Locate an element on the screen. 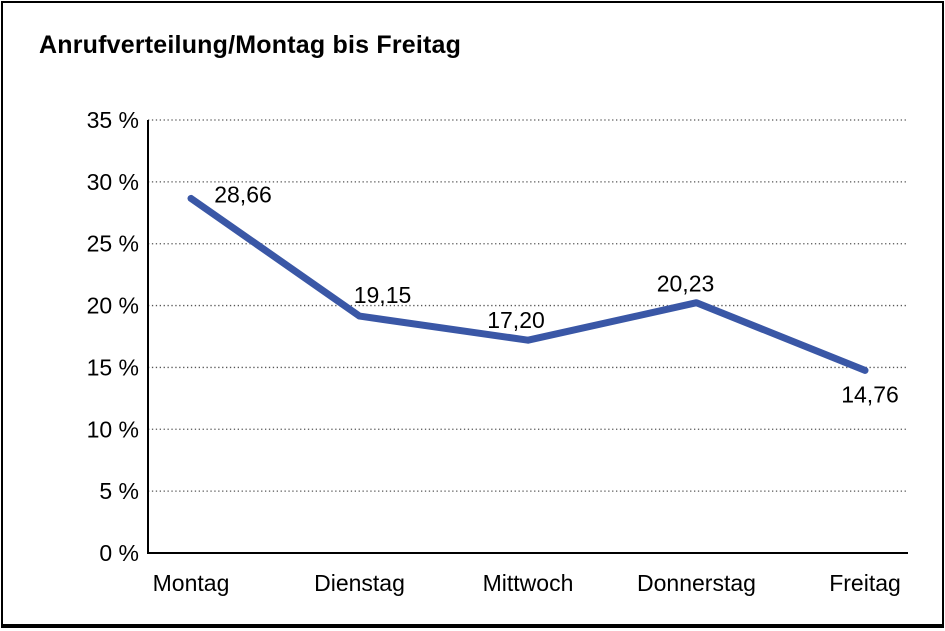  y-tick-label: 15 % is located at coordinates (113, 367).